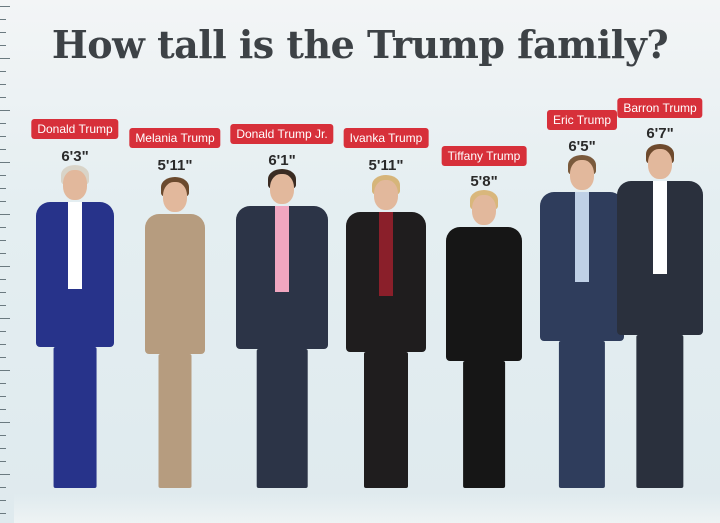 The height and width of the screenshot is (523, 720). Describe the element at coordinates (175, 138) in the screenshot. I see `name-label: Melania Trump` at that location.